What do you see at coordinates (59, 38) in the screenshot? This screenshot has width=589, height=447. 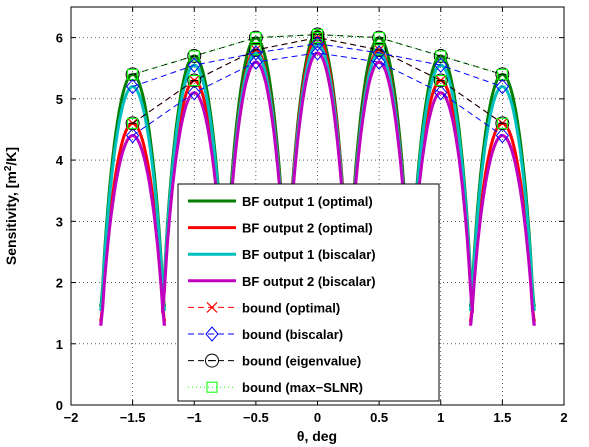 I see `y-tick-label: 6` at bounding box center [59, 38].